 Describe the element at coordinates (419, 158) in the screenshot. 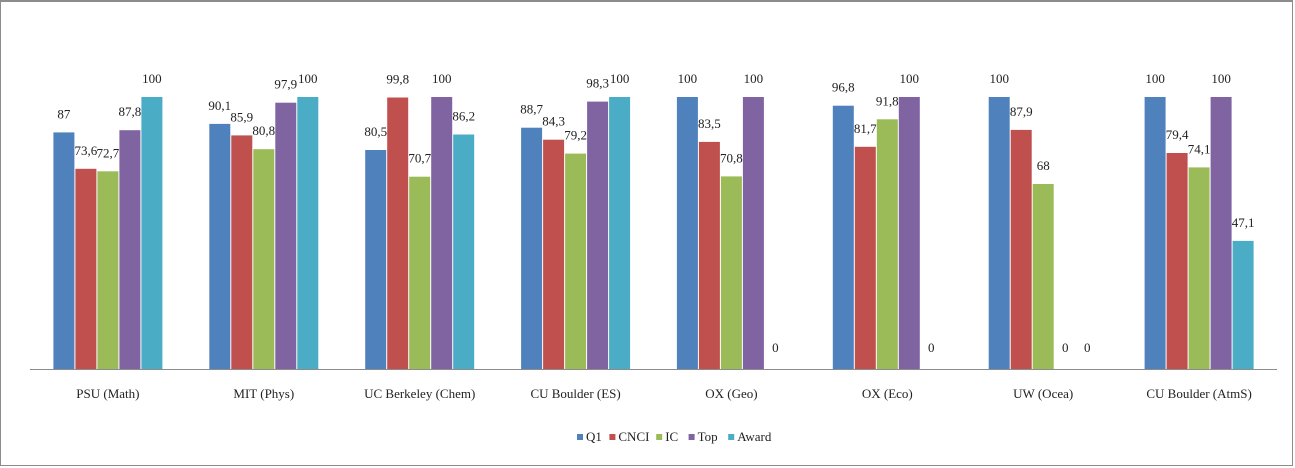

I see `data-label-ic-2: 70,7` at that location.